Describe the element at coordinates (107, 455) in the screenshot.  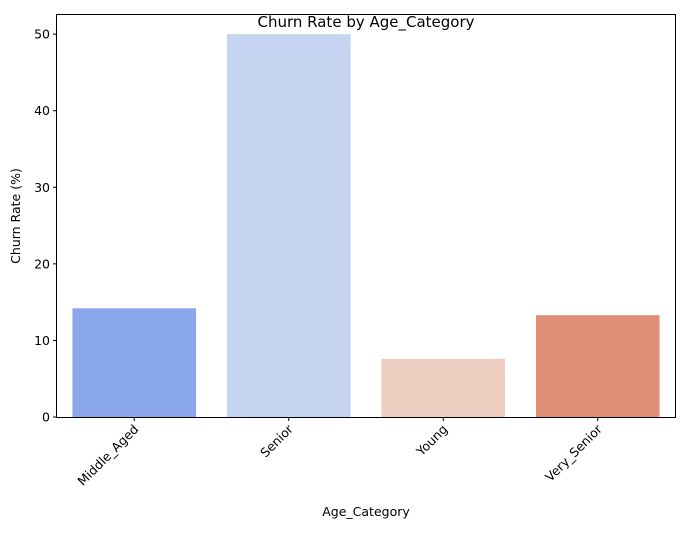
I see `x-tick-label: Middle_Aged` at that location.